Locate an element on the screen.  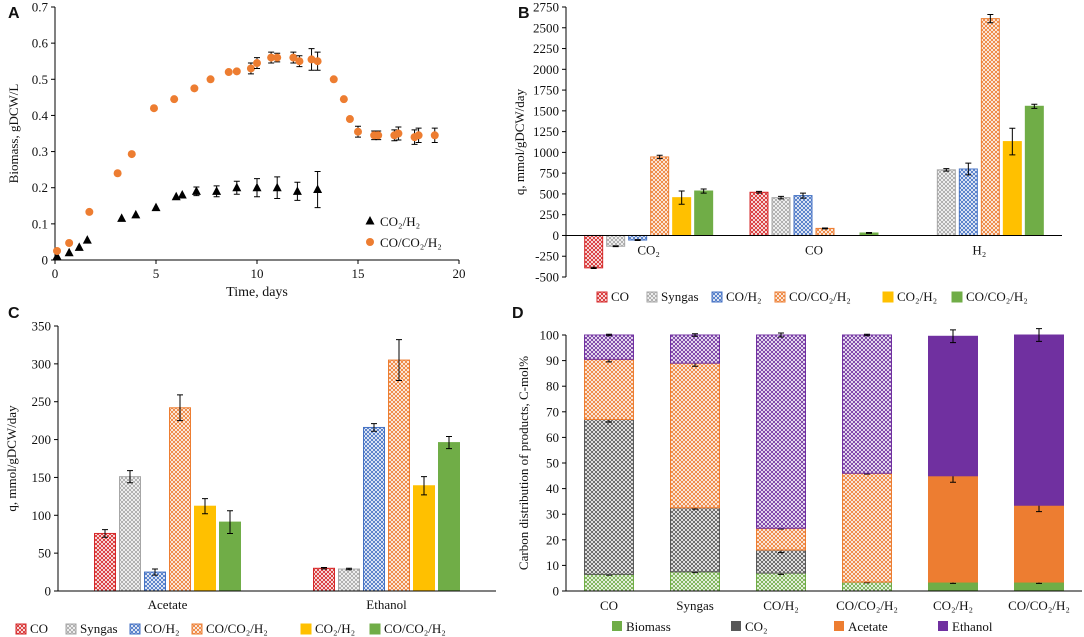
panel-d-bar-co-co-h-acetate is located at coordinates (1039, 543).